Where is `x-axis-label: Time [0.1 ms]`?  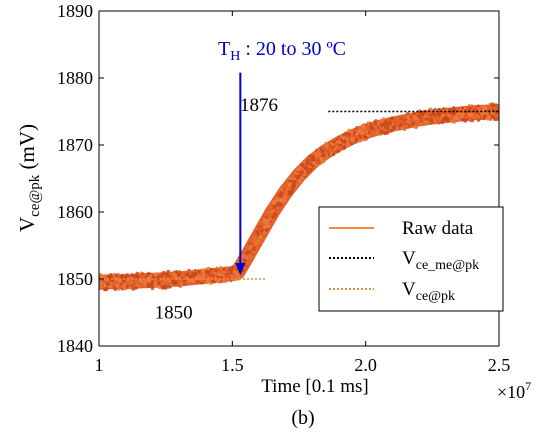 x-axis-label: Time [0.1 ms] is located at coordinates (315, 386).